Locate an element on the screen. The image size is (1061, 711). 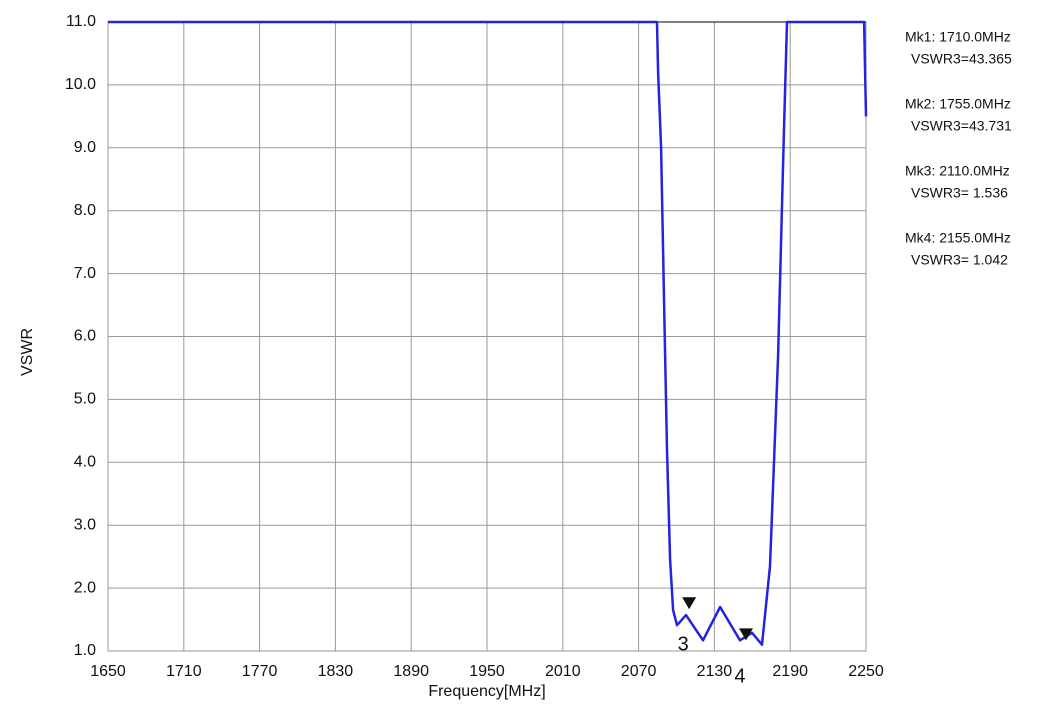
y-tick-label: 2.0 is located at coordinates (85, 587).